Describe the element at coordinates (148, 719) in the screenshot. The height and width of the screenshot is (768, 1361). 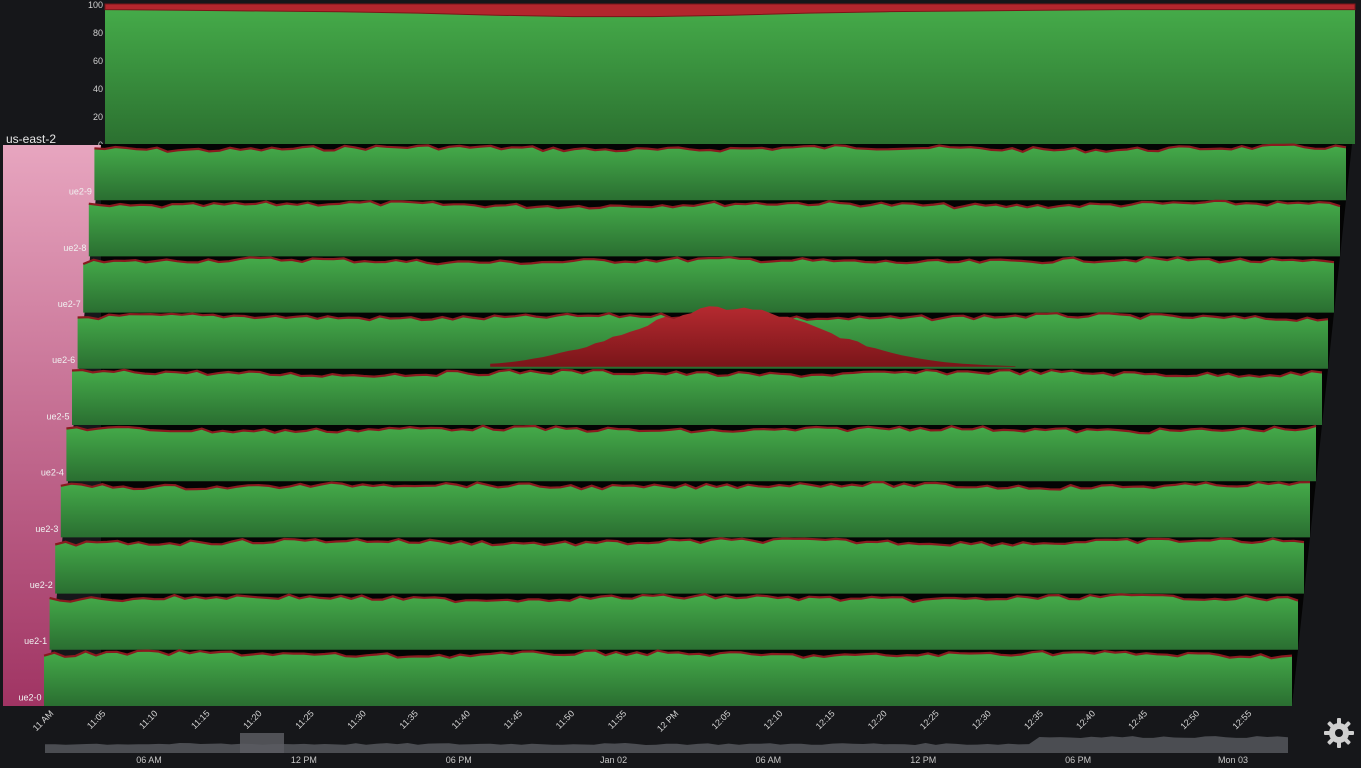
I see `x-tick-label: 11:10` at that location.